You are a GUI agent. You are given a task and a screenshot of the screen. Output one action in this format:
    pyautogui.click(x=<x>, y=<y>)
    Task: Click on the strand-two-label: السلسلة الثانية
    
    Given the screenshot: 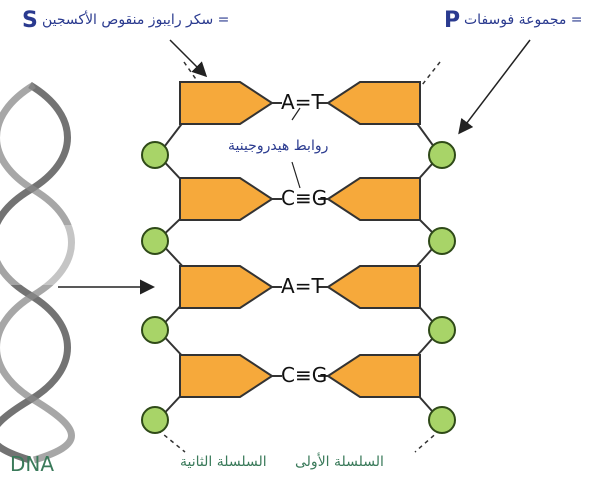 What is the action you would take?
    pyautogui.click(x=223, y=462)
    